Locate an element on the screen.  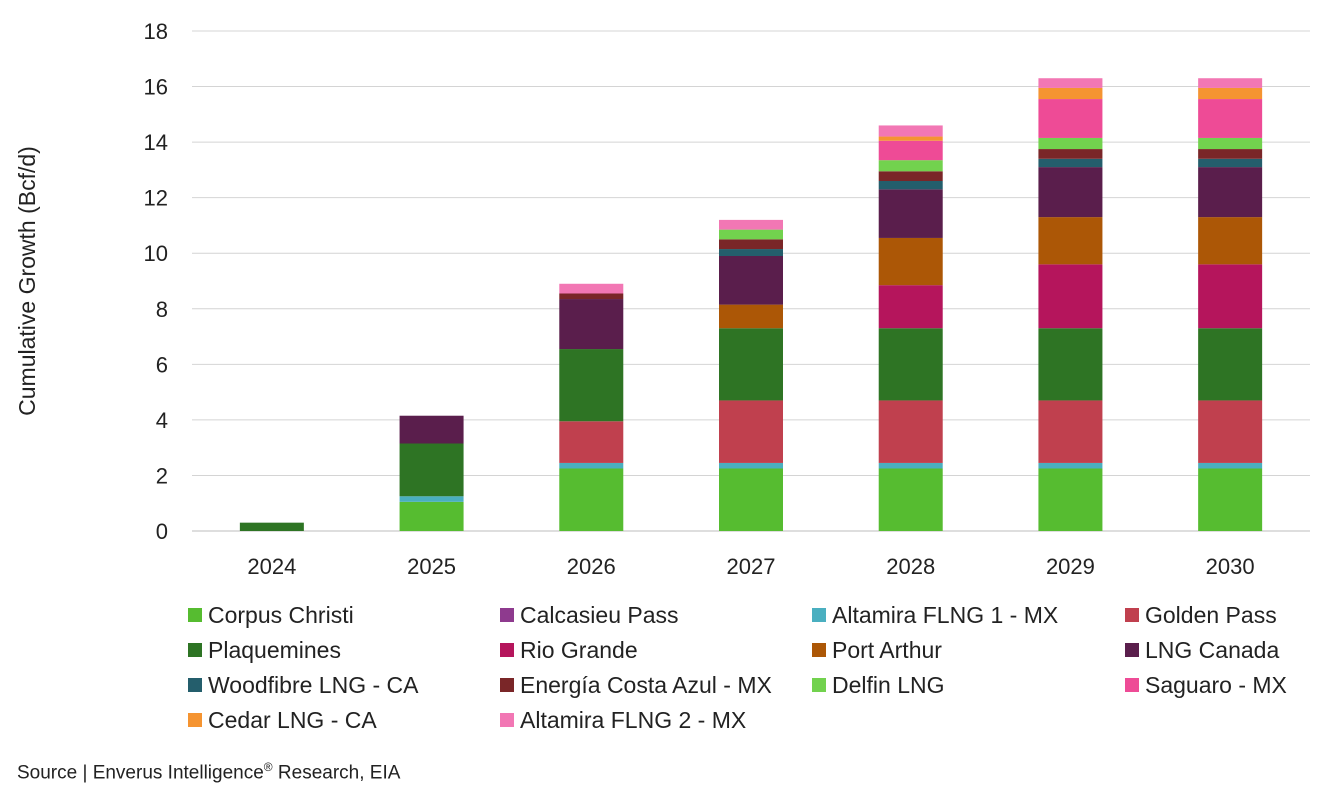
x-tick-labels: 2024 2025 2026 2027 2028 2029 2030 is located at coordinates (750, 566).